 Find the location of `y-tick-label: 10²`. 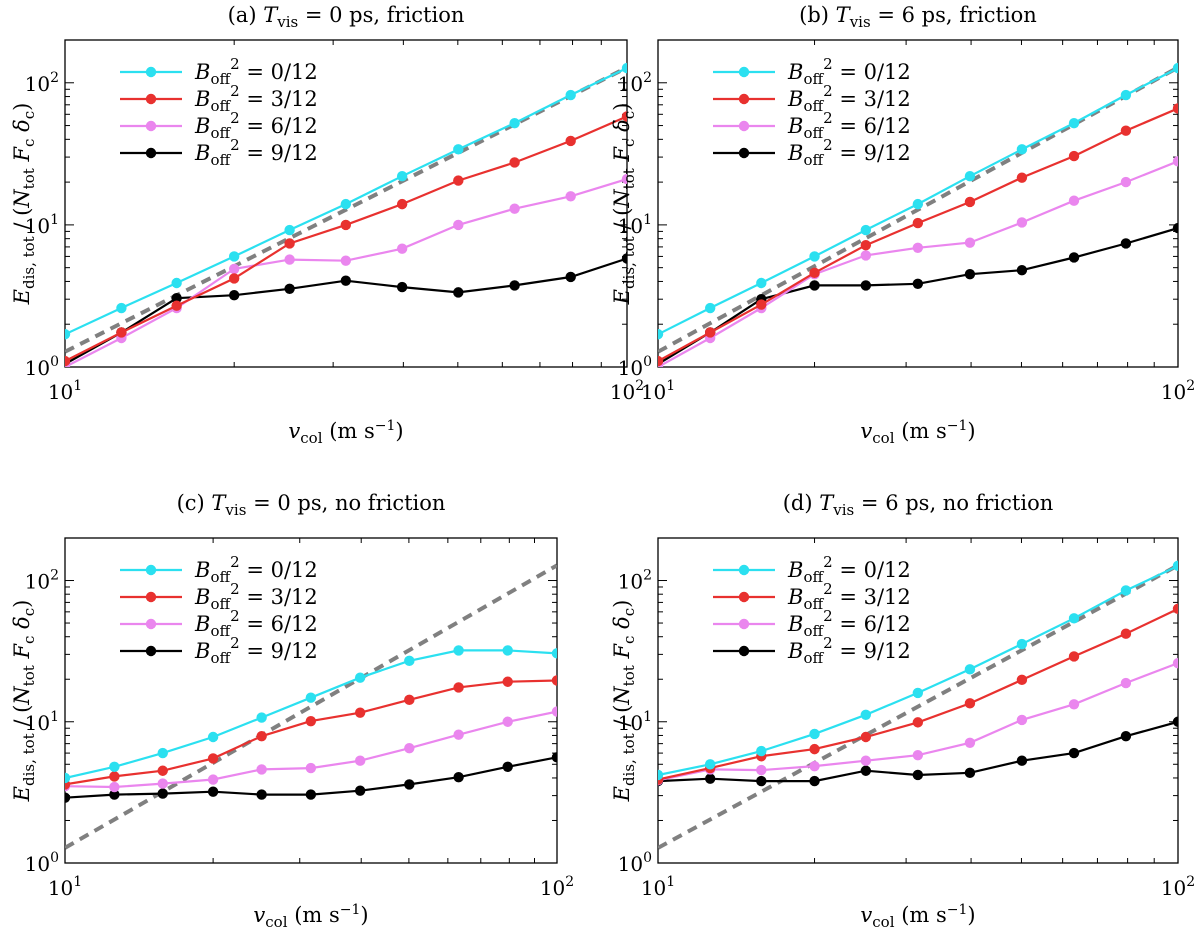

y-tick-label: 10² is located at coordinates (42, 581).